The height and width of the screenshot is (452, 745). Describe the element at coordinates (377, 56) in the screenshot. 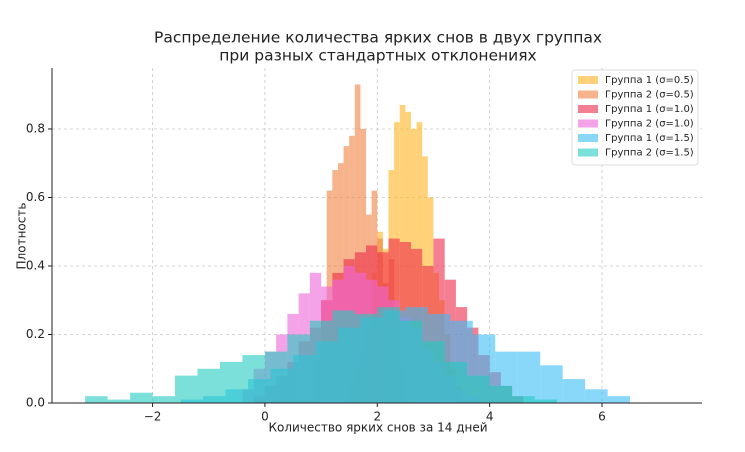

I see `chart-title: при разных стандартных отклонениях` at that location.